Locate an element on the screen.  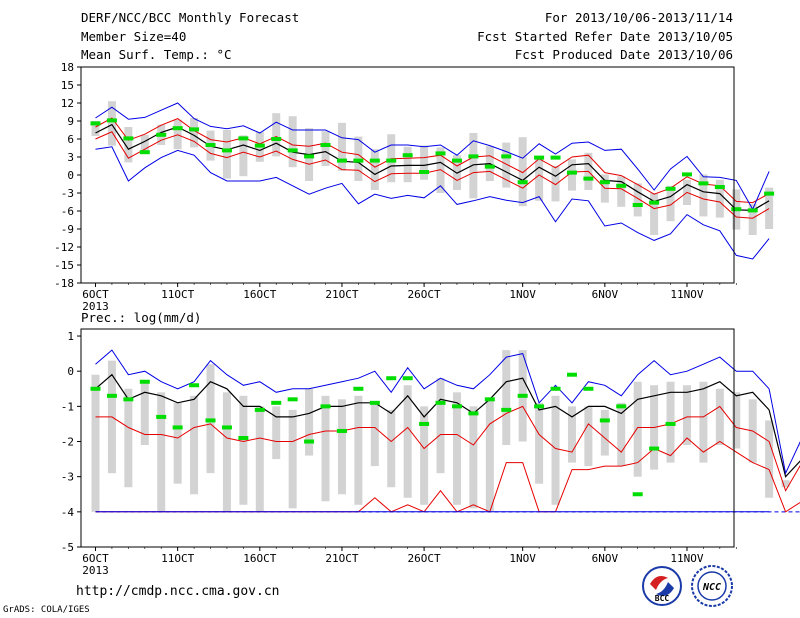
precip-panel-title: Prec.: log(mm/d) is located at coordinates (141, 317).